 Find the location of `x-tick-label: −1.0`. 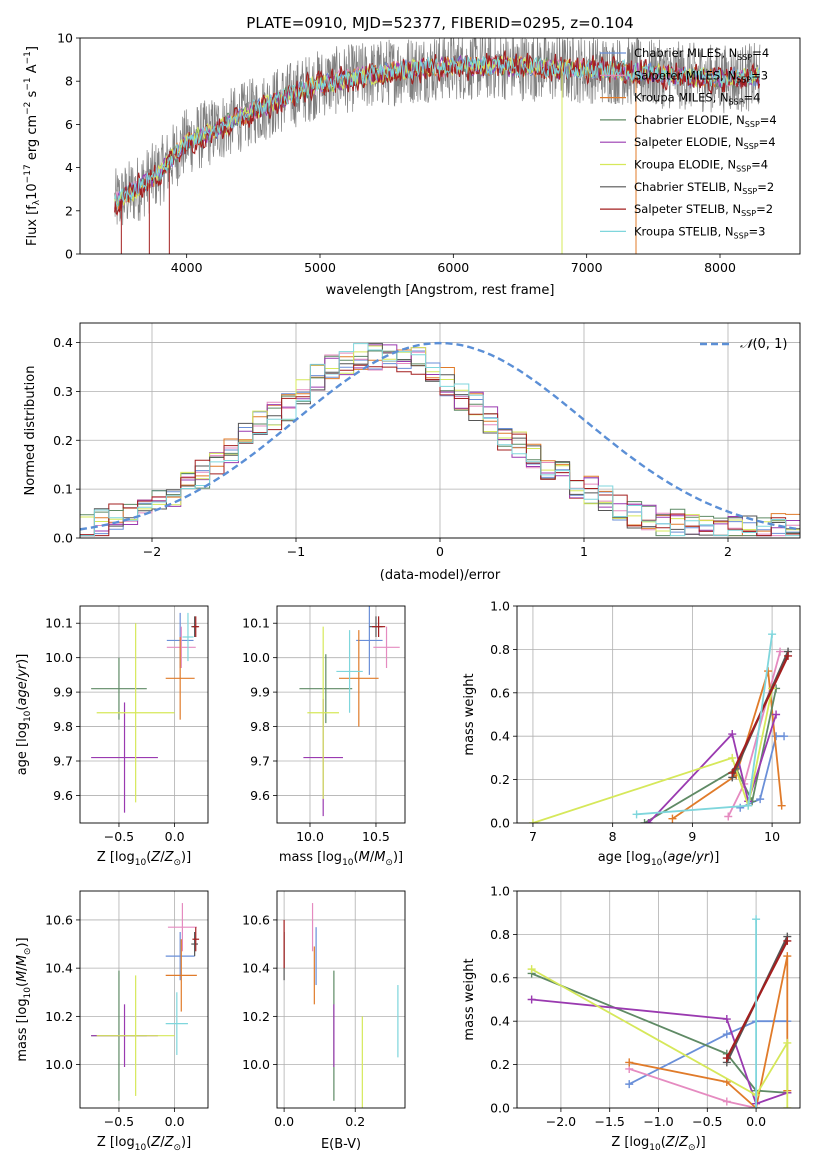

x-tick-label: −1.0 is located at coordinates (658, 1121).